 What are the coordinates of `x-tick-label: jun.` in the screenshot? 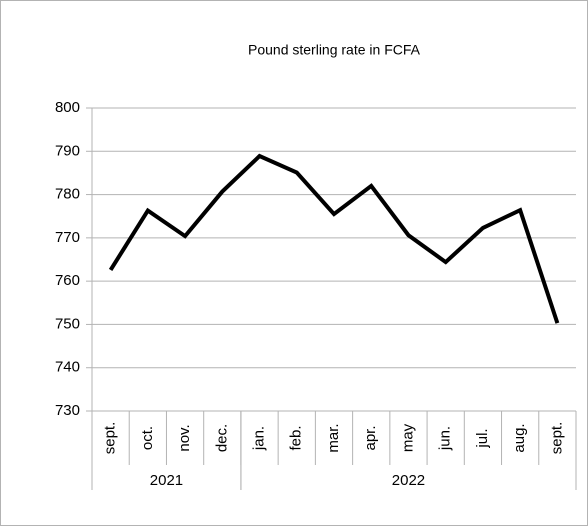 It's located at (445, 438).